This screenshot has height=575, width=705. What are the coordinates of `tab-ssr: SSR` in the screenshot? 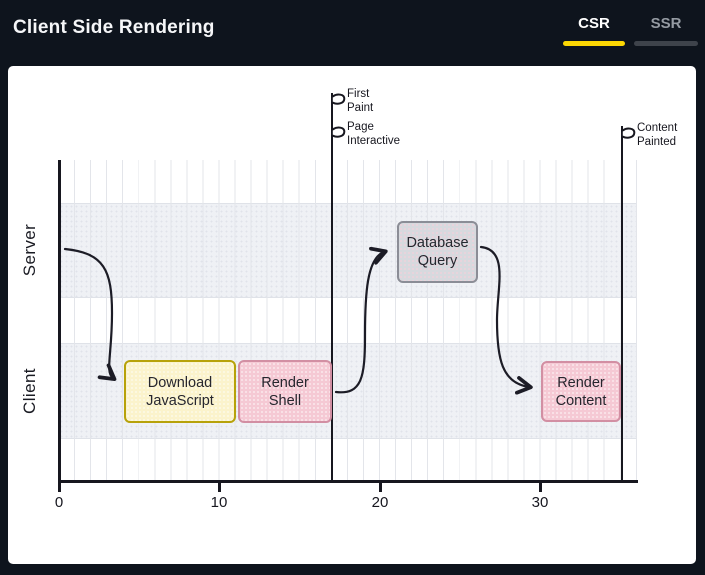 It's located at (666, 30).